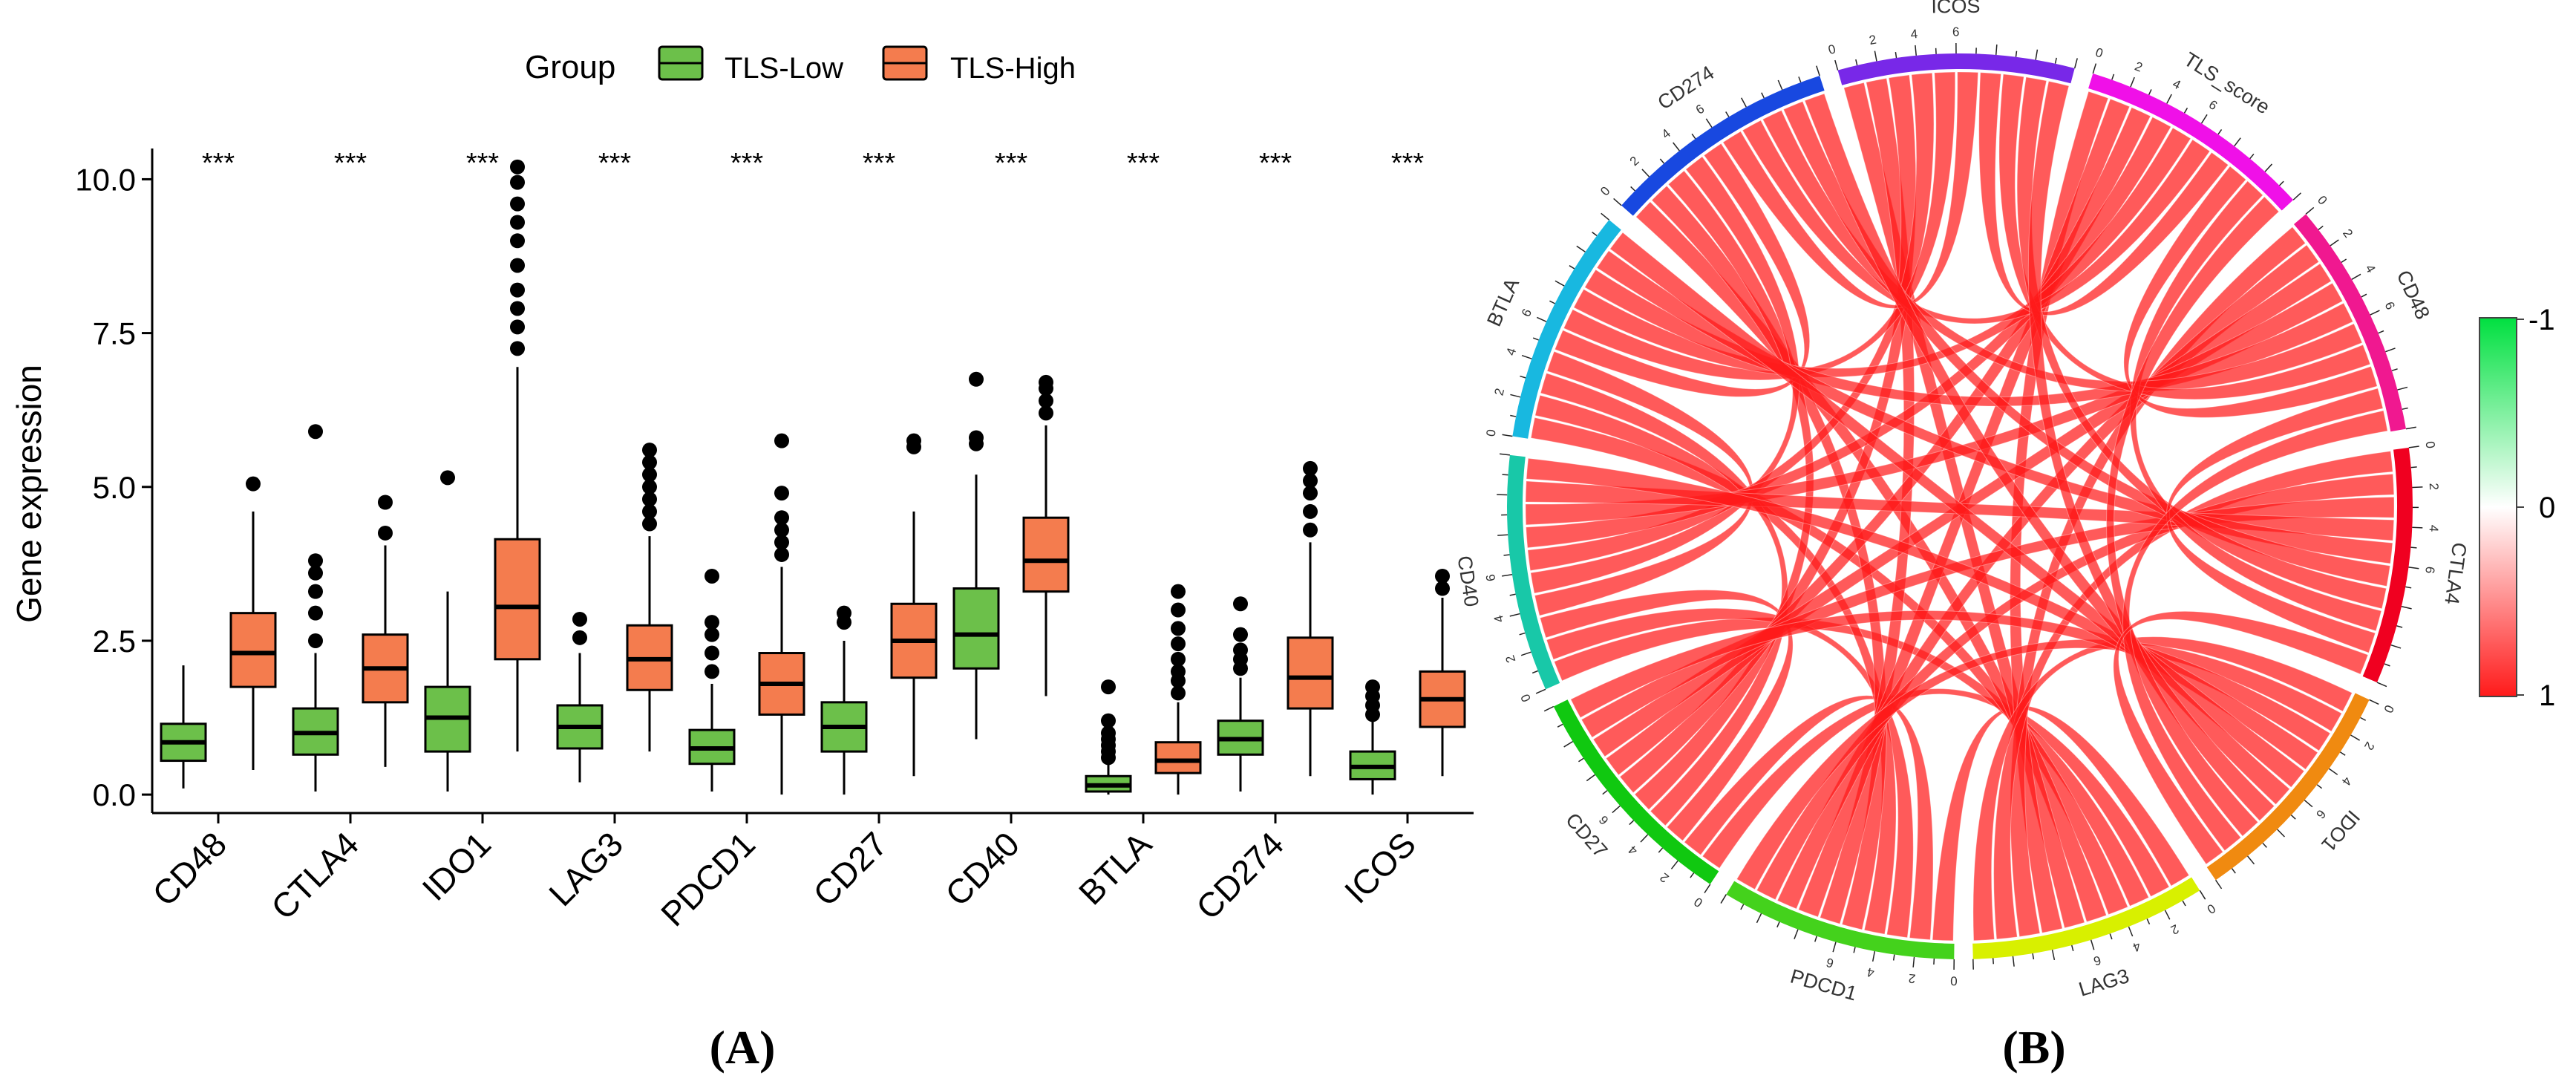 The image size is (2576, 1090). I want to click on sector-IDO1, so click(2288, 787).